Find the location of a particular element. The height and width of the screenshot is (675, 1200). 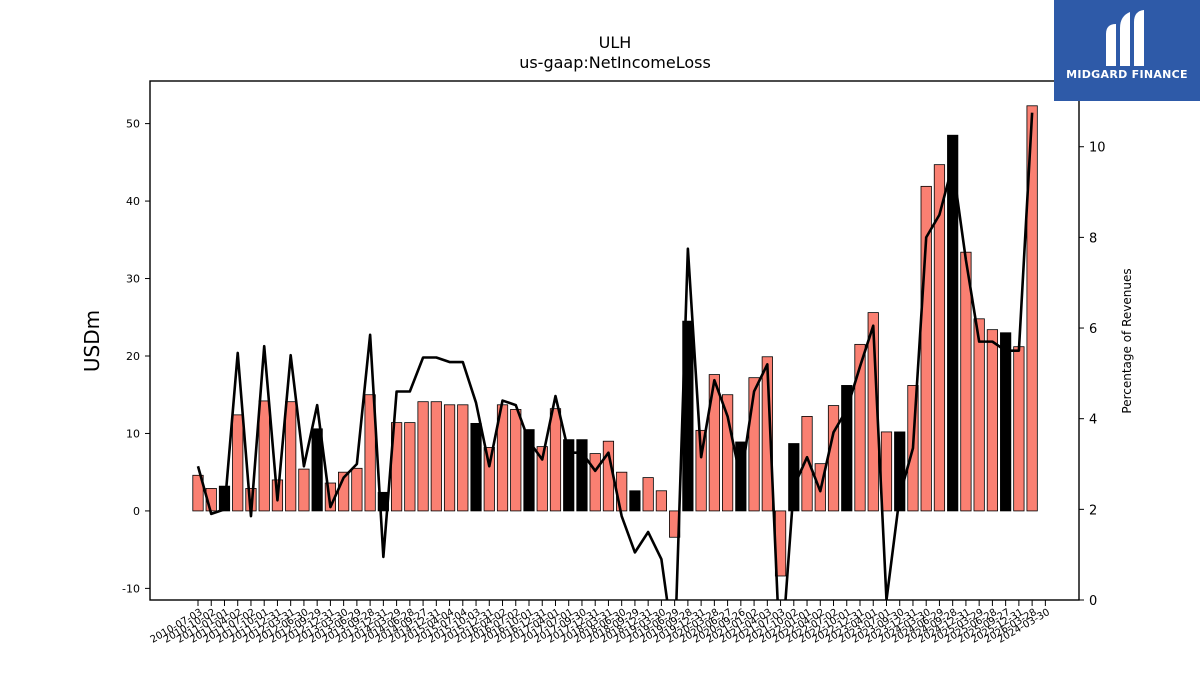

y2-tick-label: 0 is located at coordinates (1093, 601).